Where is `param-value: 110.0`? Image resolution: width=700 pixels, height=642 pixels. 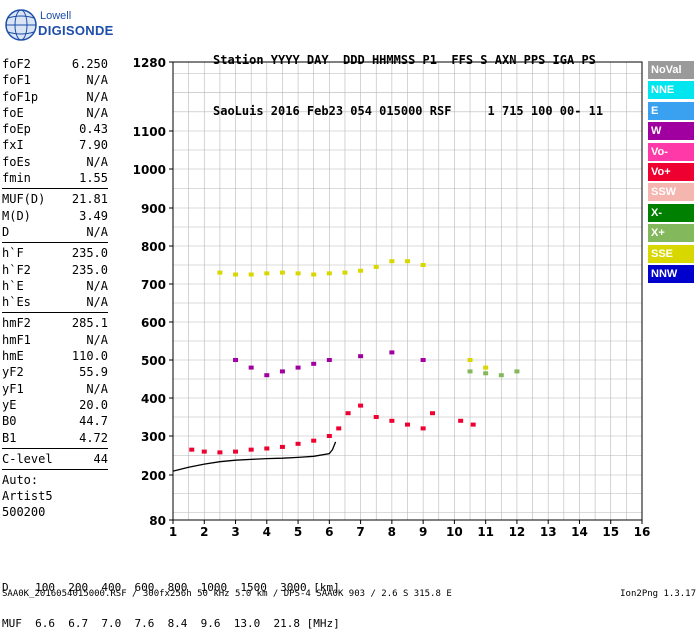 param-value: 110.0 is located at coordinates (89, 356).